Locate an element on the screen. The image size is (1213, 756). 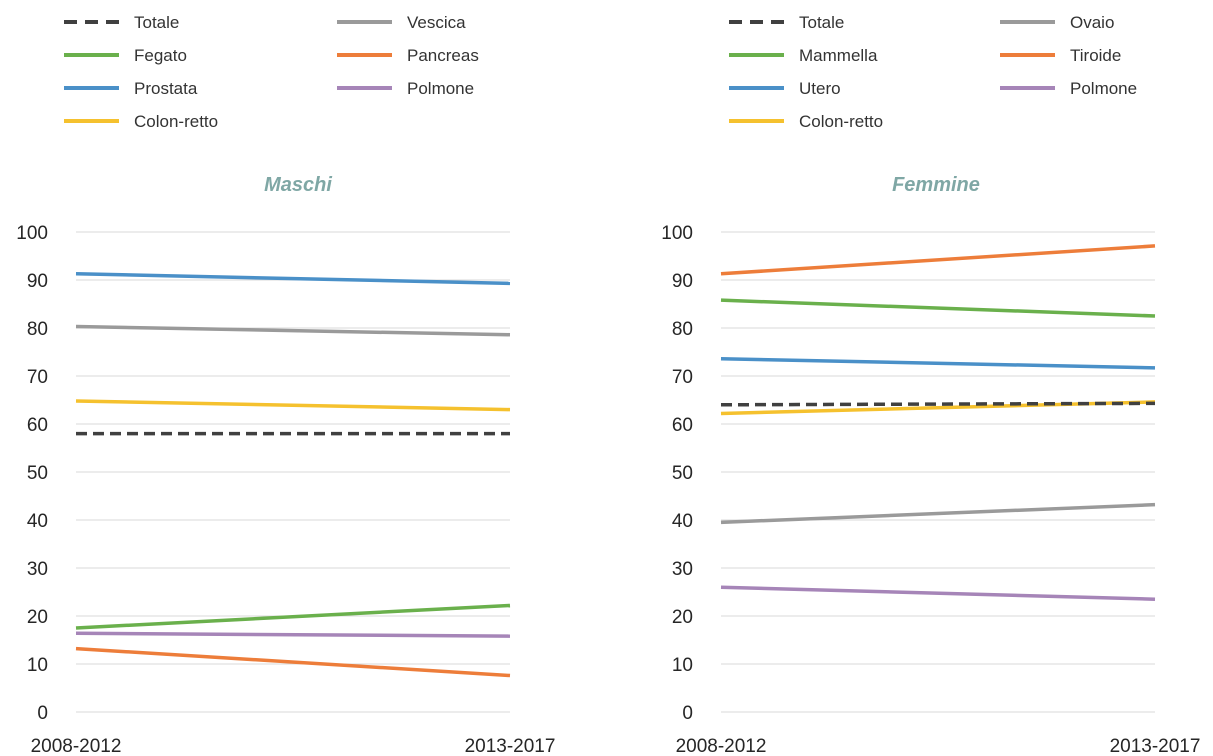
legend-label-prostata: Prostata is located at coordinates (166, 88).